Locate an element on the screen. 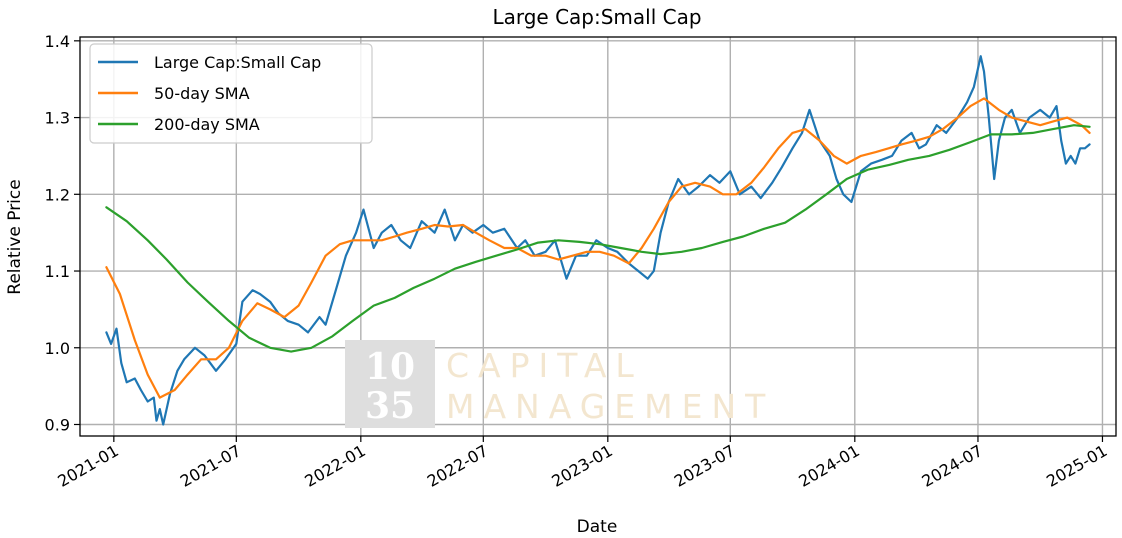 The height and width of the screenshot is (538, 1122). watermark: 10 35 CAPITAL MANAGEMENT is located at coordinates (559, 384).